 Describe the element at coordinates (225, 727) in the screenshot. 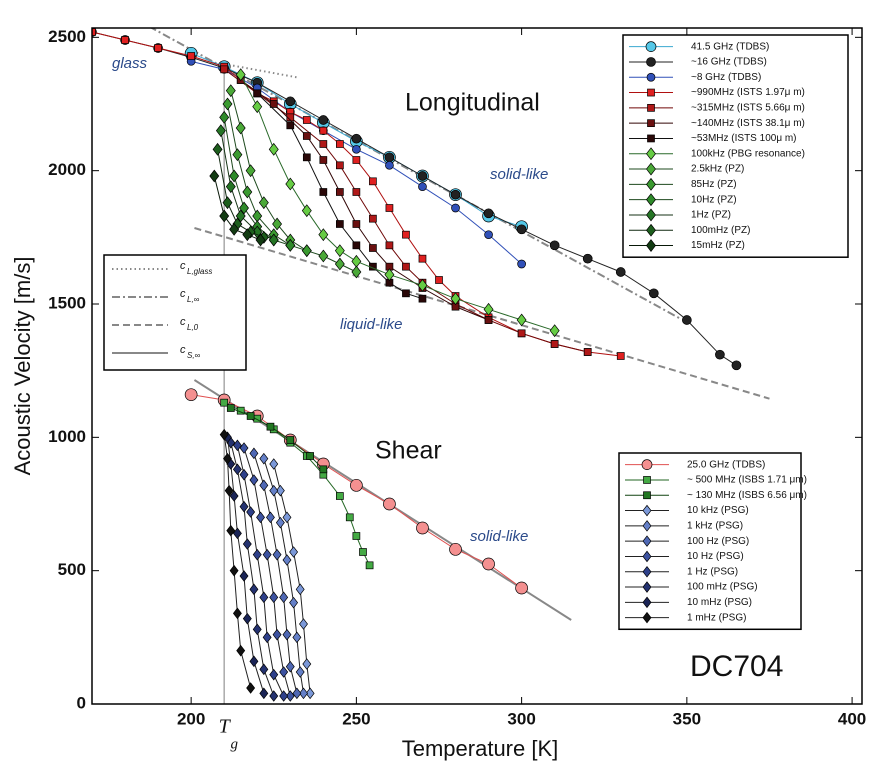

I see `tg-label: T` at that location.